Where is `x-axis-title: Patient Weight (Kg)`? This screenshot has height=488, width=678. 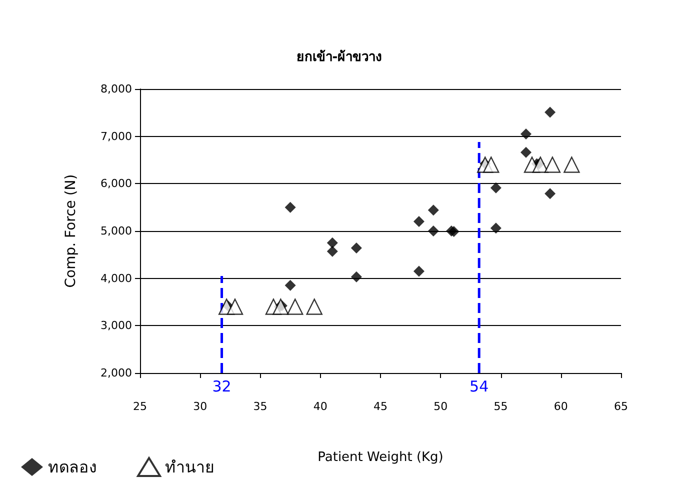
x-axis-title: Patient Weight (Kg) is located at coordinates (381, 457).